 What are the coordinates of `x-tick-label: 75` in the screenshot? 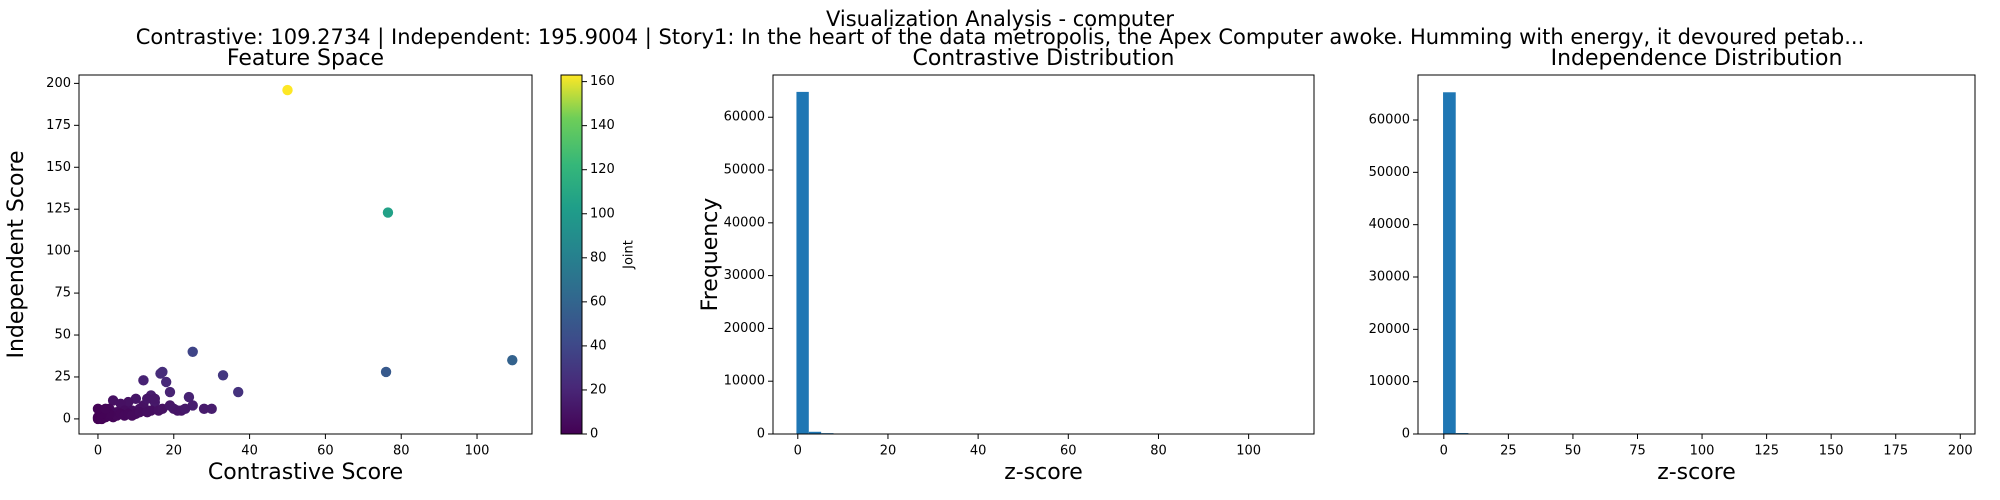 It's located at (1637, 451).